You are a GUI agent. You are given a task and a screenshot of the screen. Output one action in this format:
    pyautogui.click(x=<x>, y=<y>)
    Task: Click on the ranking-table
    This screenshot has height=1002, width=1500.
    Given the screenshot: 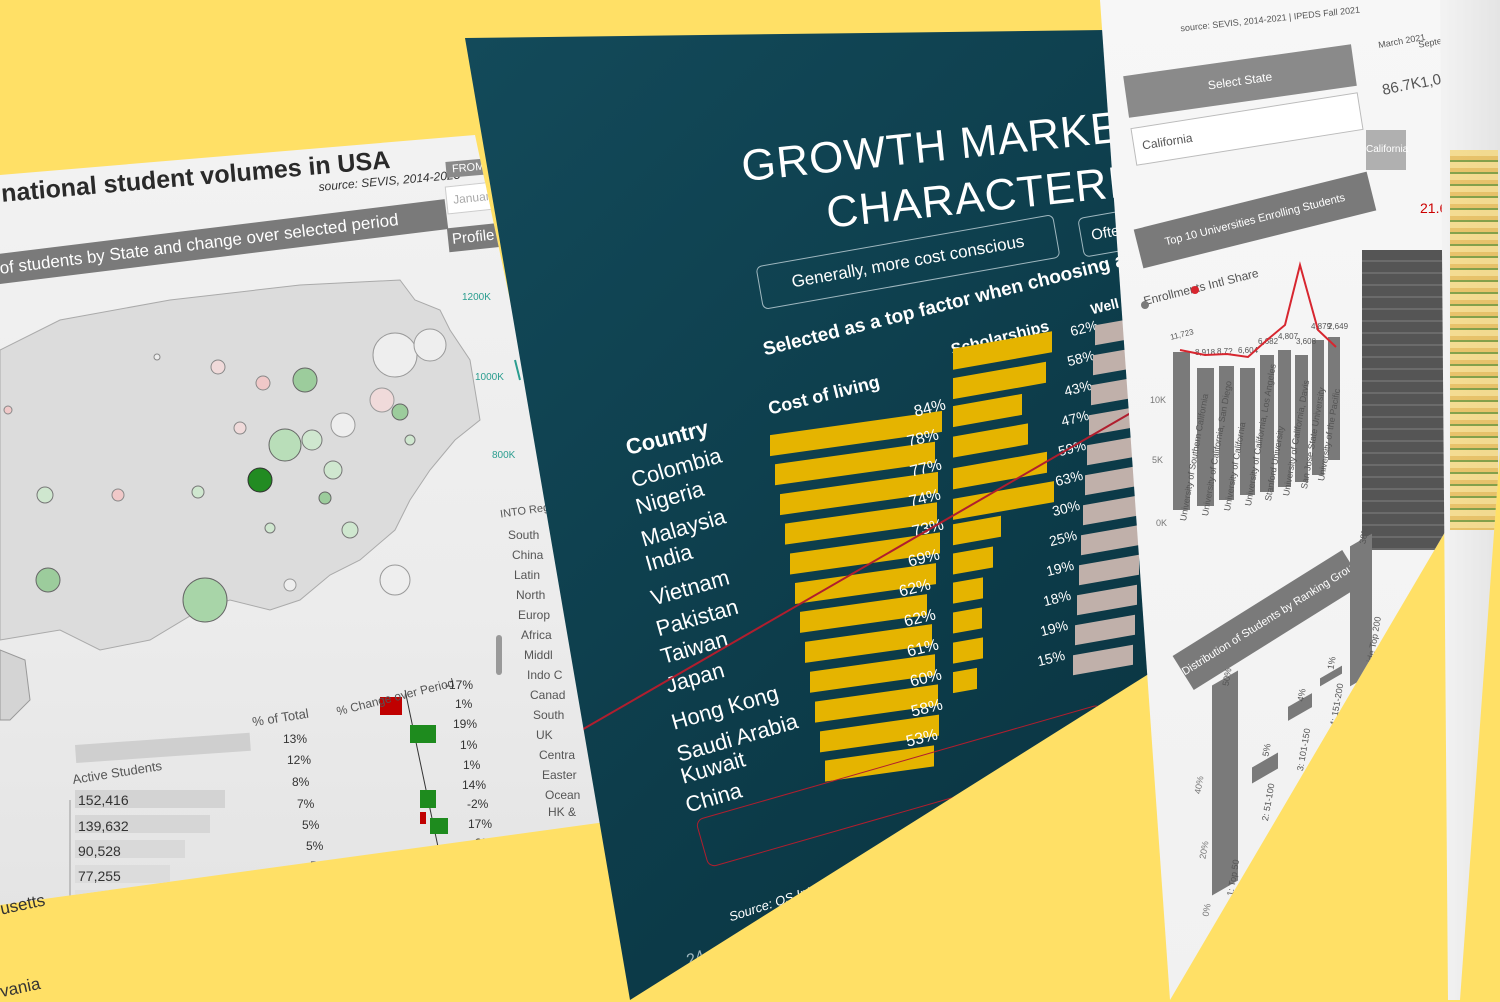 What is the action you would take?
    pyautogui.click(x=1407, y=400)
    